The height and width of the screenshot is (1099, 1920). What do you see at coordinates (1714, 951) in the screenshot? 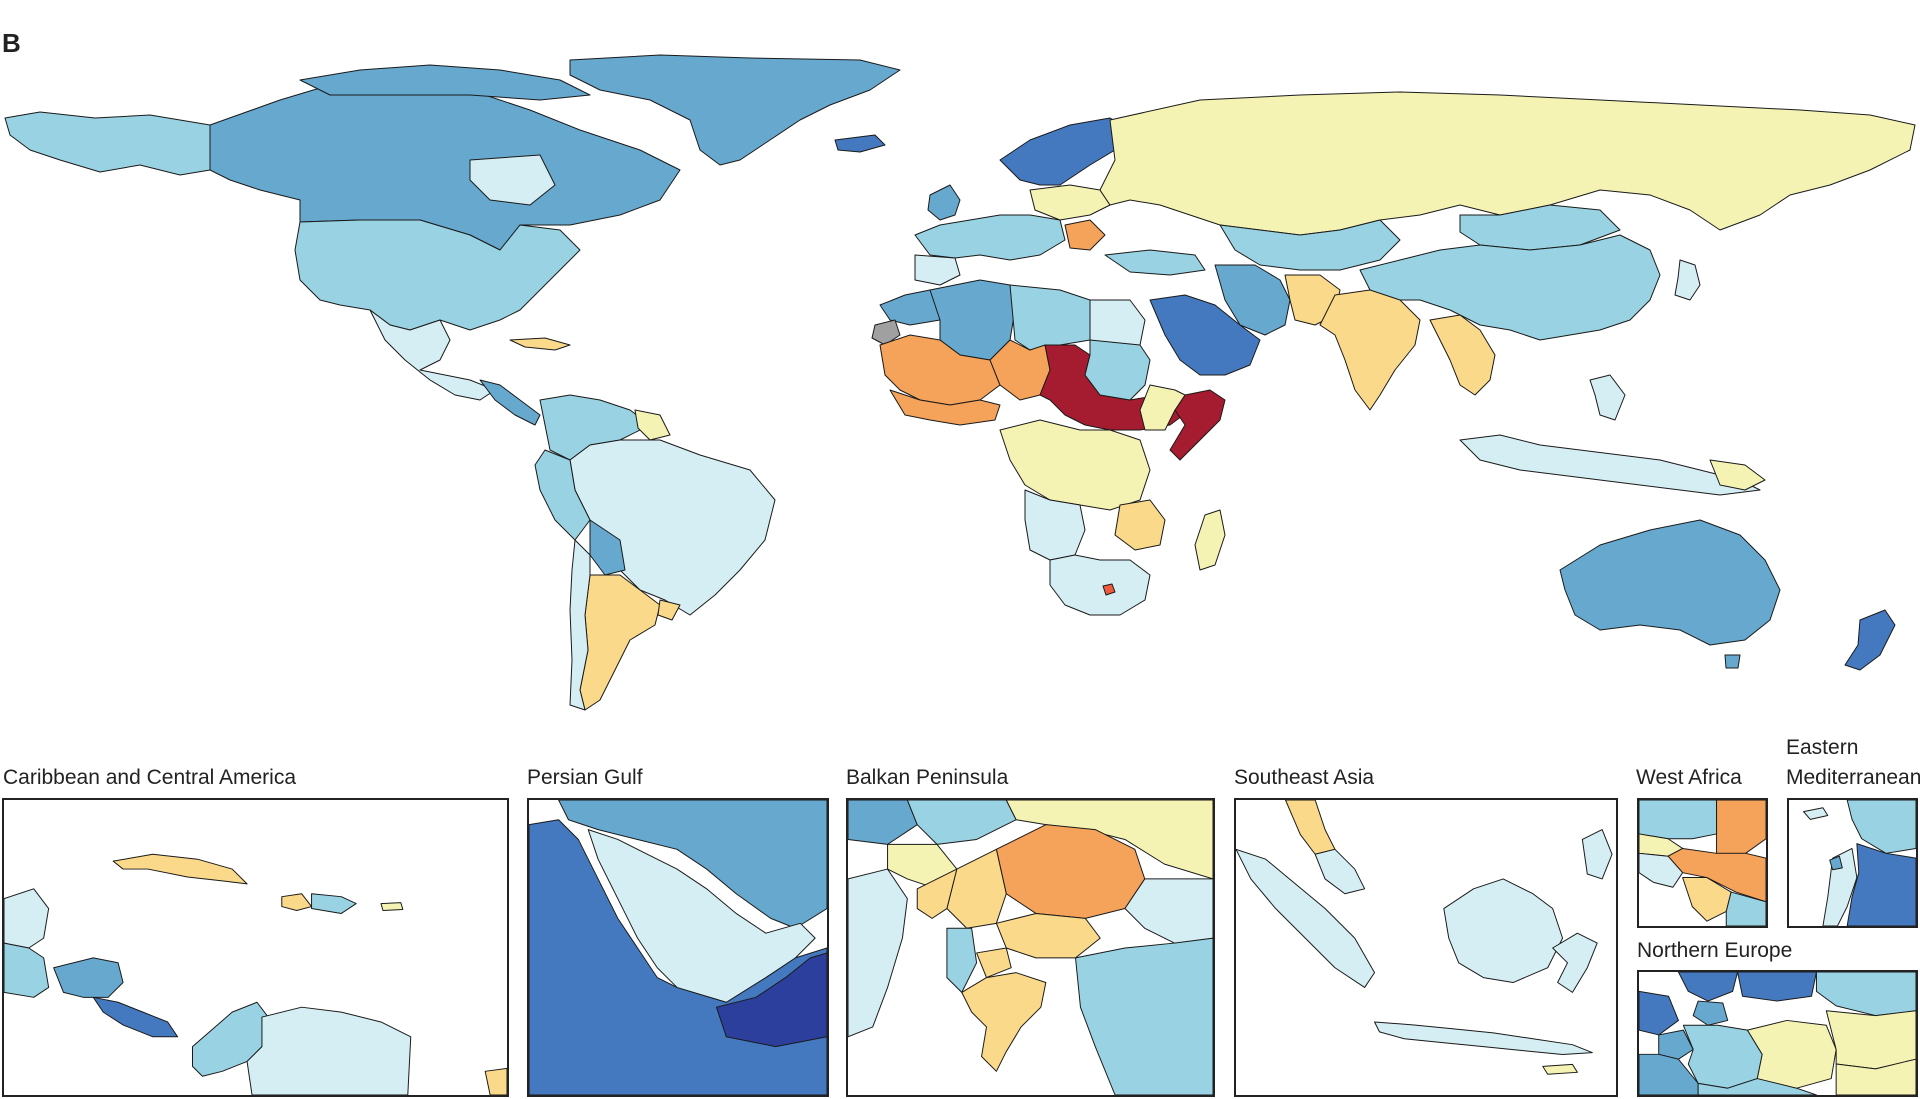
I see `inset-title-northern-europe: Northern Europe` at bounding box center [1714, 951].